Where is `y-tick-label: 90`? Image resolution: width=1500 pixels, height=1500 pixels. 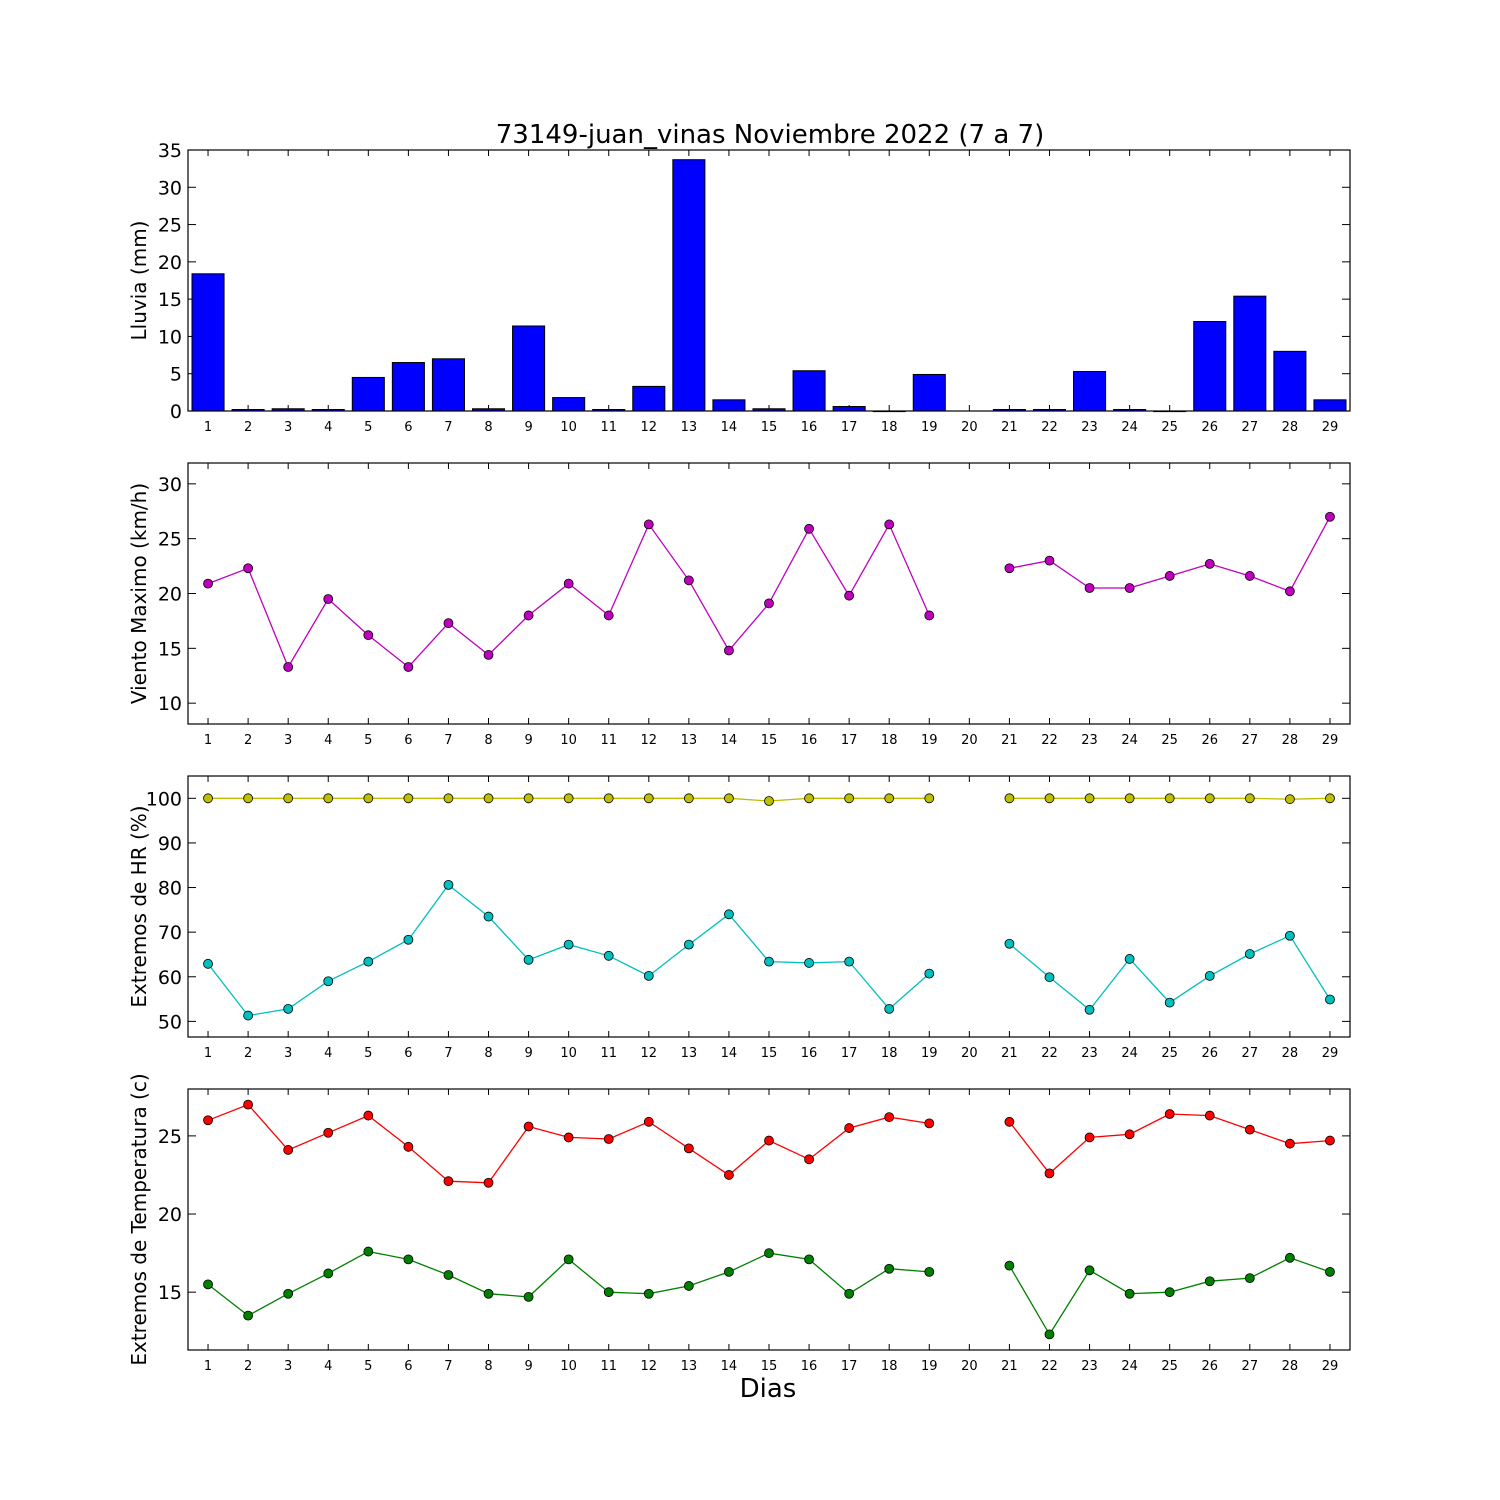 y-tick-label: 90 is located at coordinates (170, 844).